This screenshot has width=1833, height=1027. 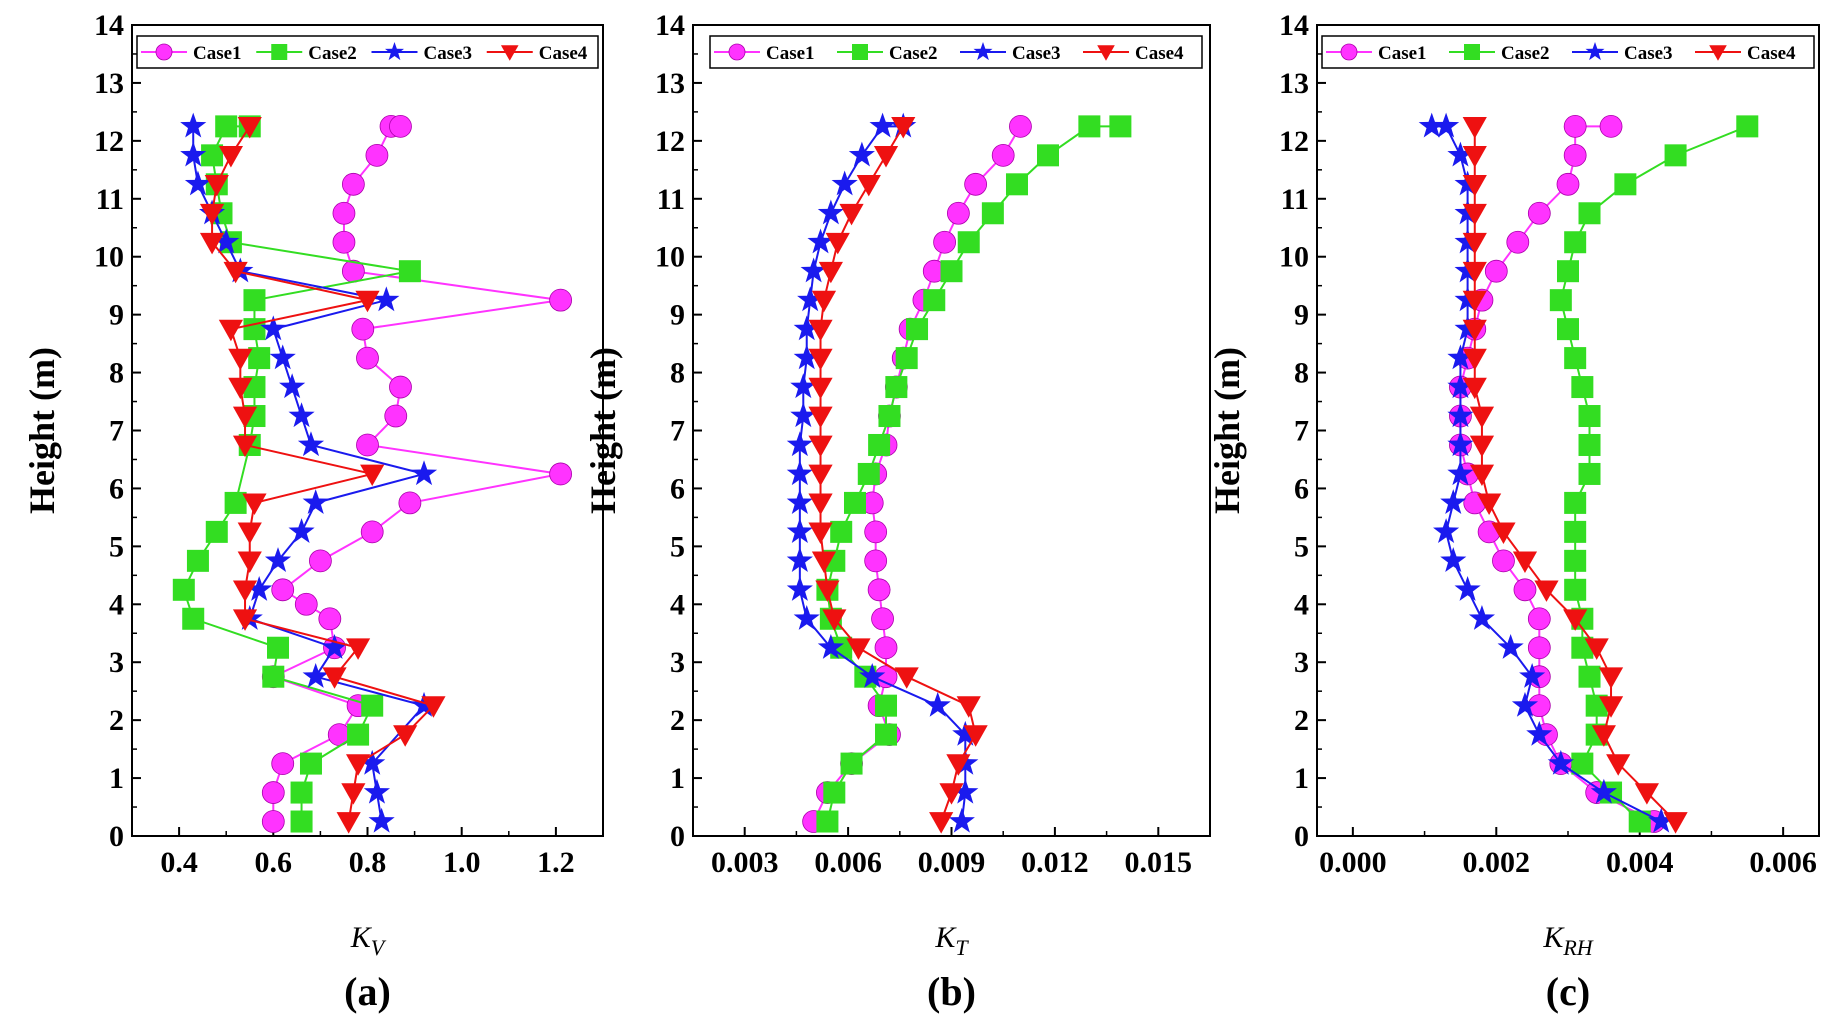 I want to click on x-tick-label: 0.006, so click(x=1783, y=862).